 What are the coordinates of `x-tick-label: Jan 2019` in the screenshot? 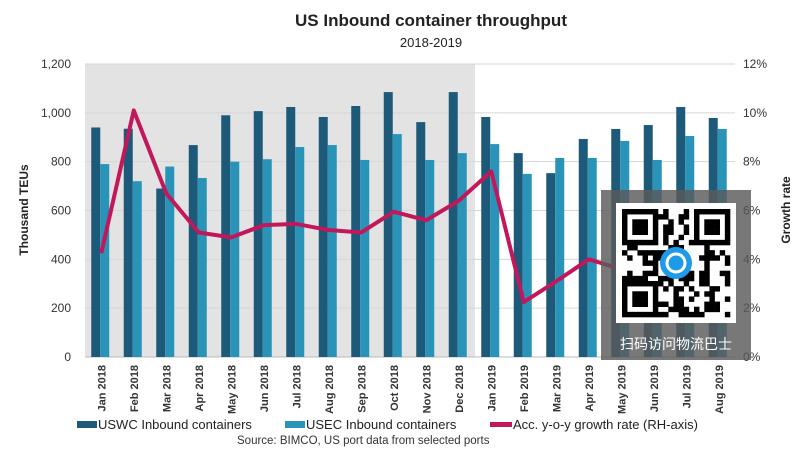 It's located at (492, 388).